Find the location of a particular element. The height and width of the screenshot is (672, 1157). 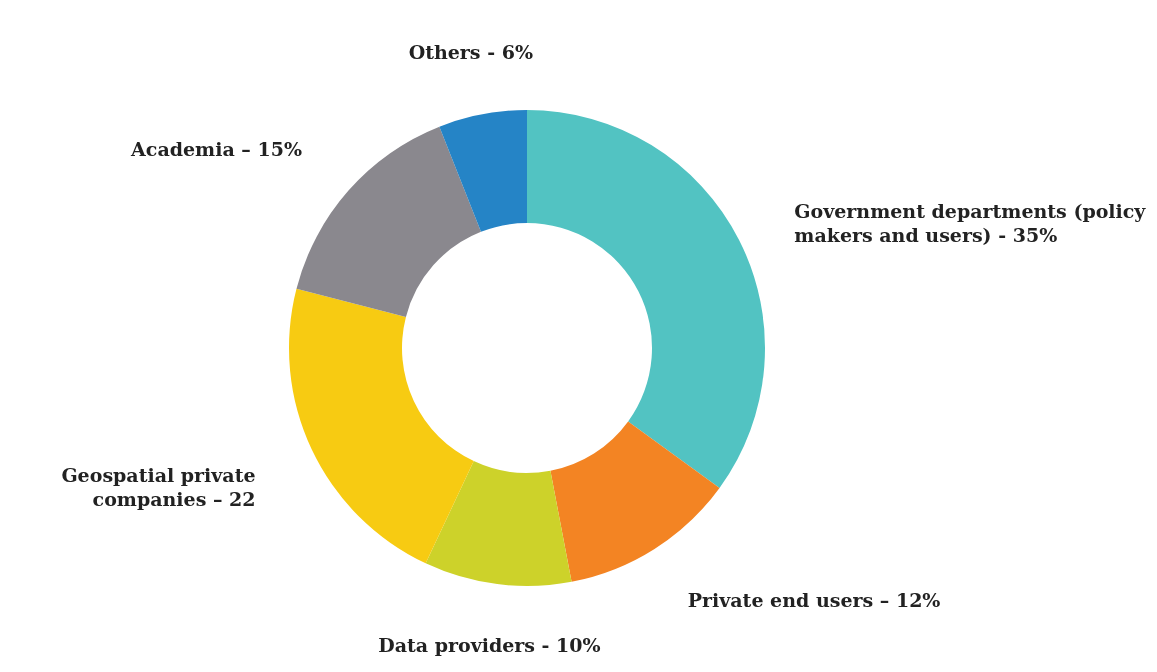

slice-label: Private end users – 12% is located at coordinates (814, 600).